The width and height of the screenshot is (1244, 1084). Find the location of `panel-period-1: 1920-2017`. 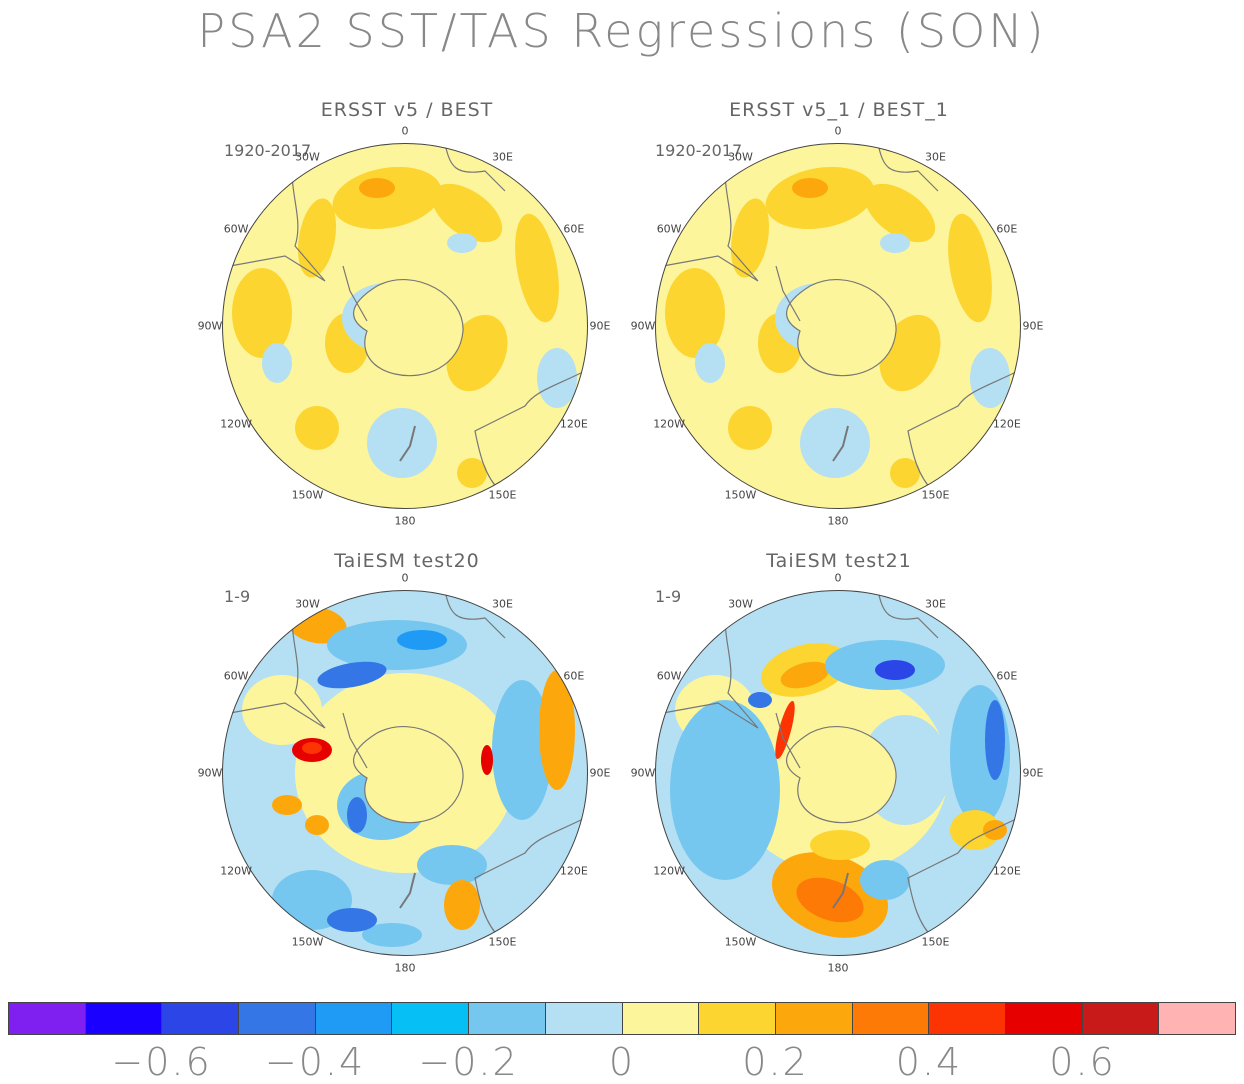

panel-period-1: 1920-2017 is located at coordinates (268, 150).